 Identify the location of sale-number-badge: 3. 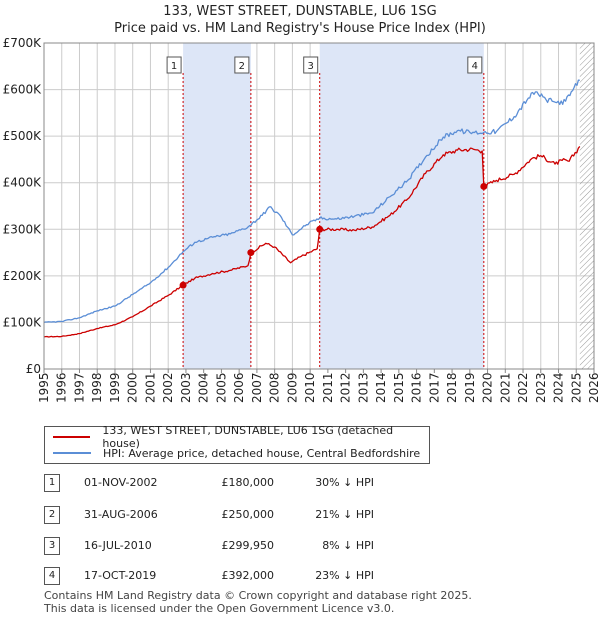
(52, 546).